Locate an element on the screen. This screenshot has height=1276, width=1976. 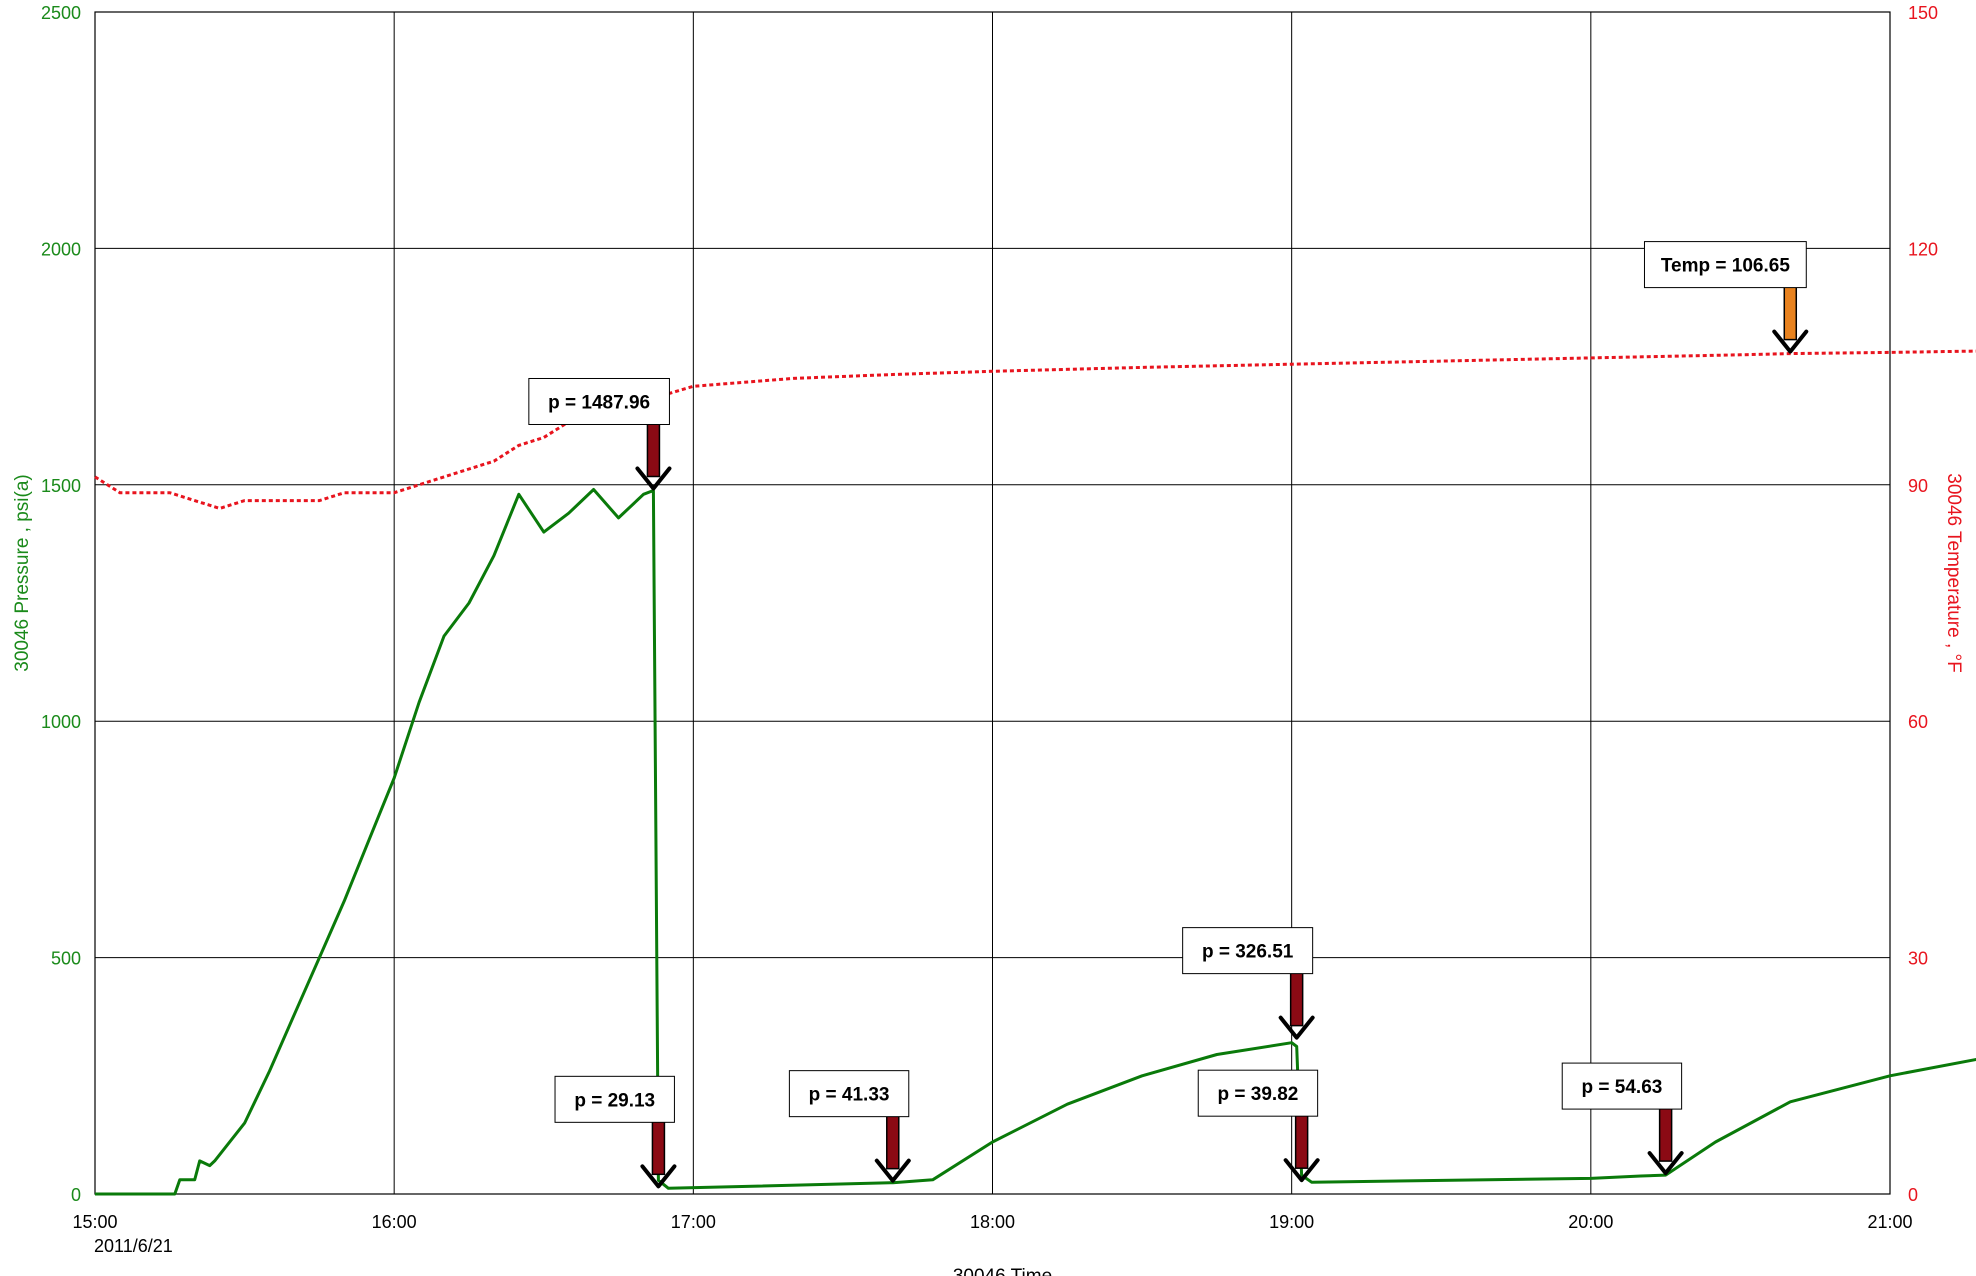
x-tick-label: 20:00 is located at coordinates (1590, 1222).